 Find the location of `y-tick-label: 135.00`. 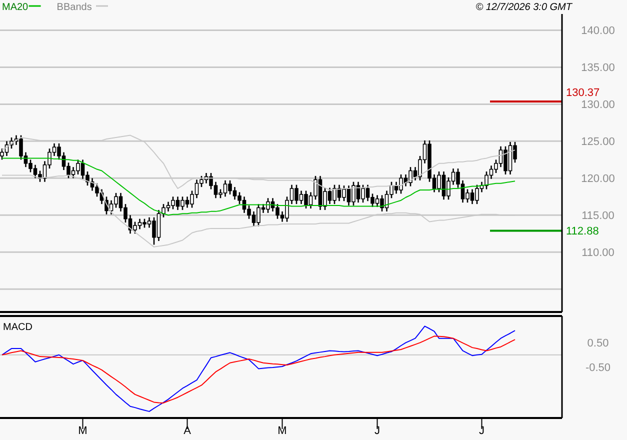

y-tick-label: 135.00 is located at coordinates (598, 68).